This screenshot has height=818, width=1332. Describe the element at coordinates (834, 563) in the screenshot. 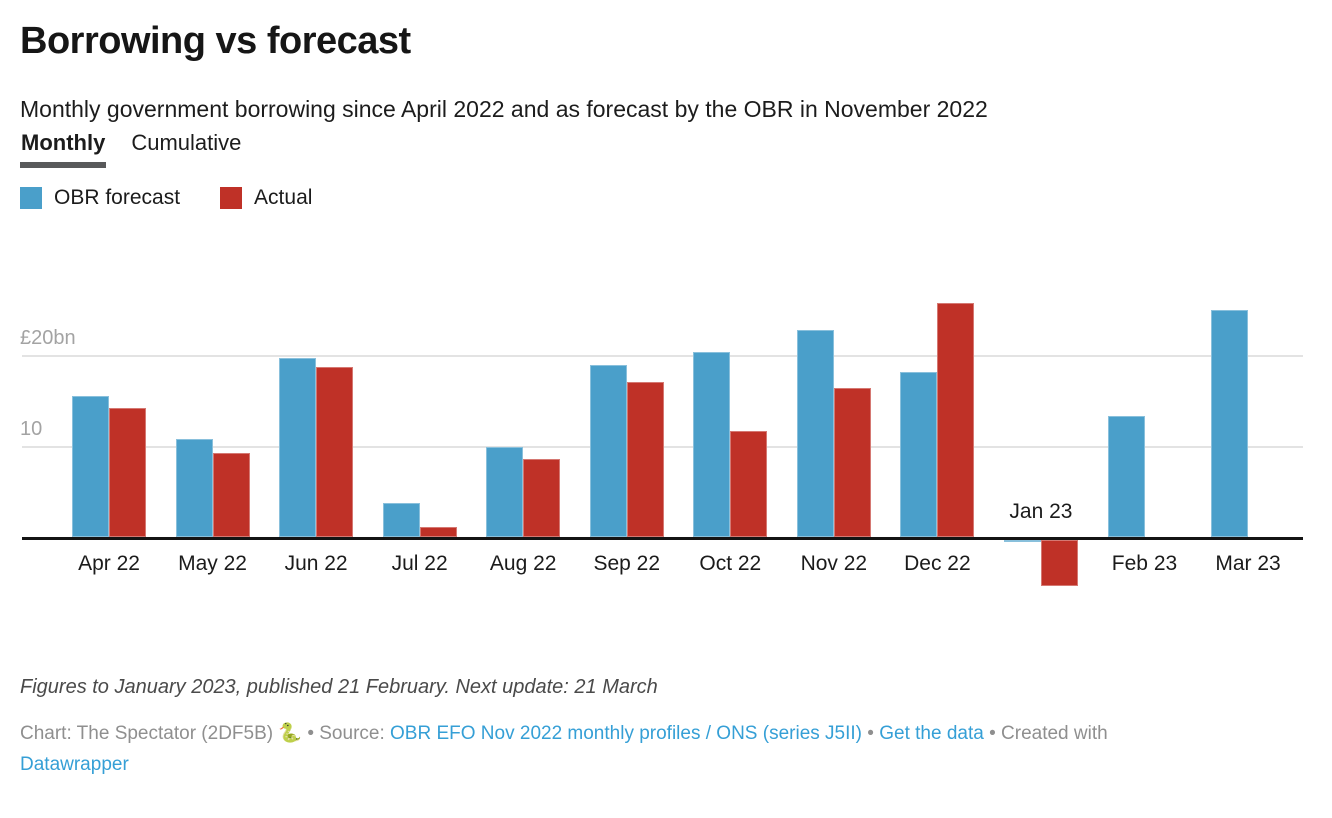

I see `x-axis-label: Nov 22` at that location.